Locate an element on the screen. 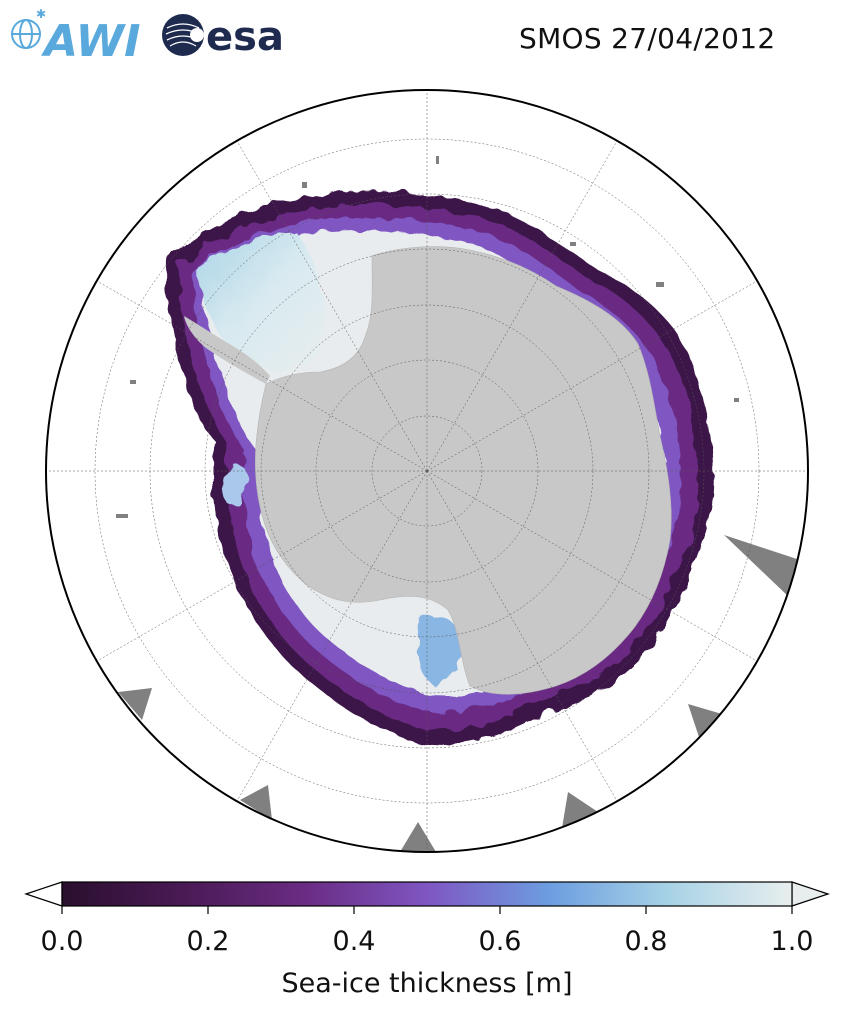 This screenshot has height=1026, width=854. awi-logo: ✱ AWI is located at coordinates (76, 37).